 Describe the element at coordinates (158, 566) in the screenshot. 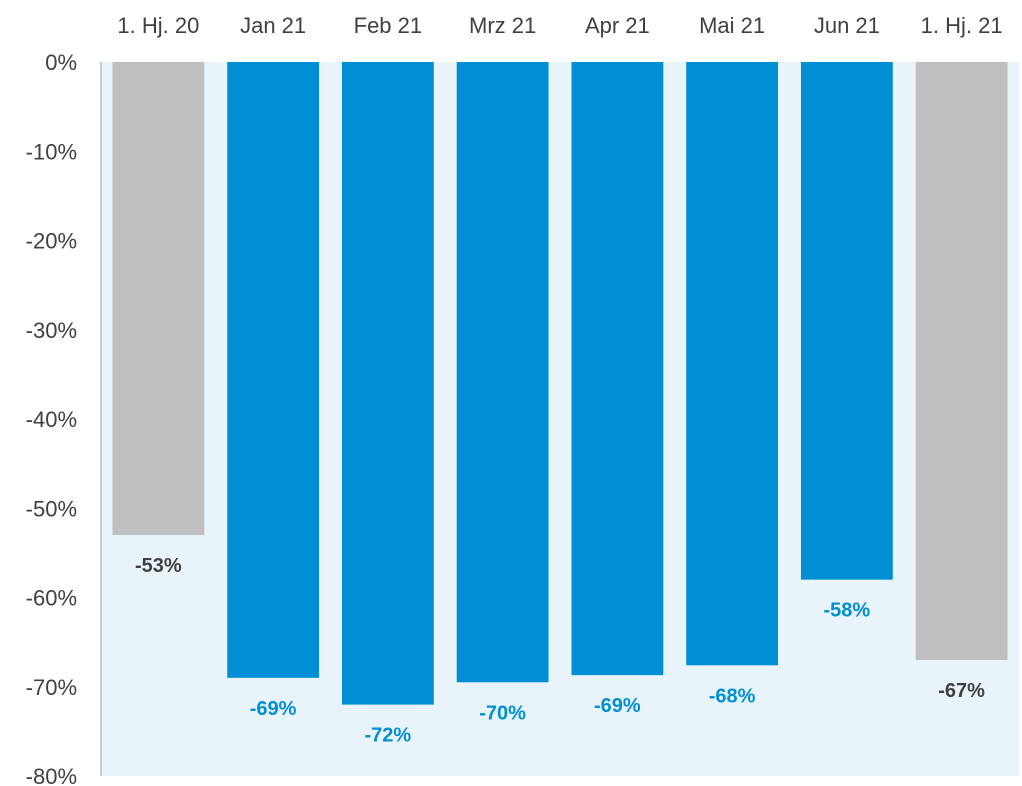

I see `data-label: -53%` at that location.